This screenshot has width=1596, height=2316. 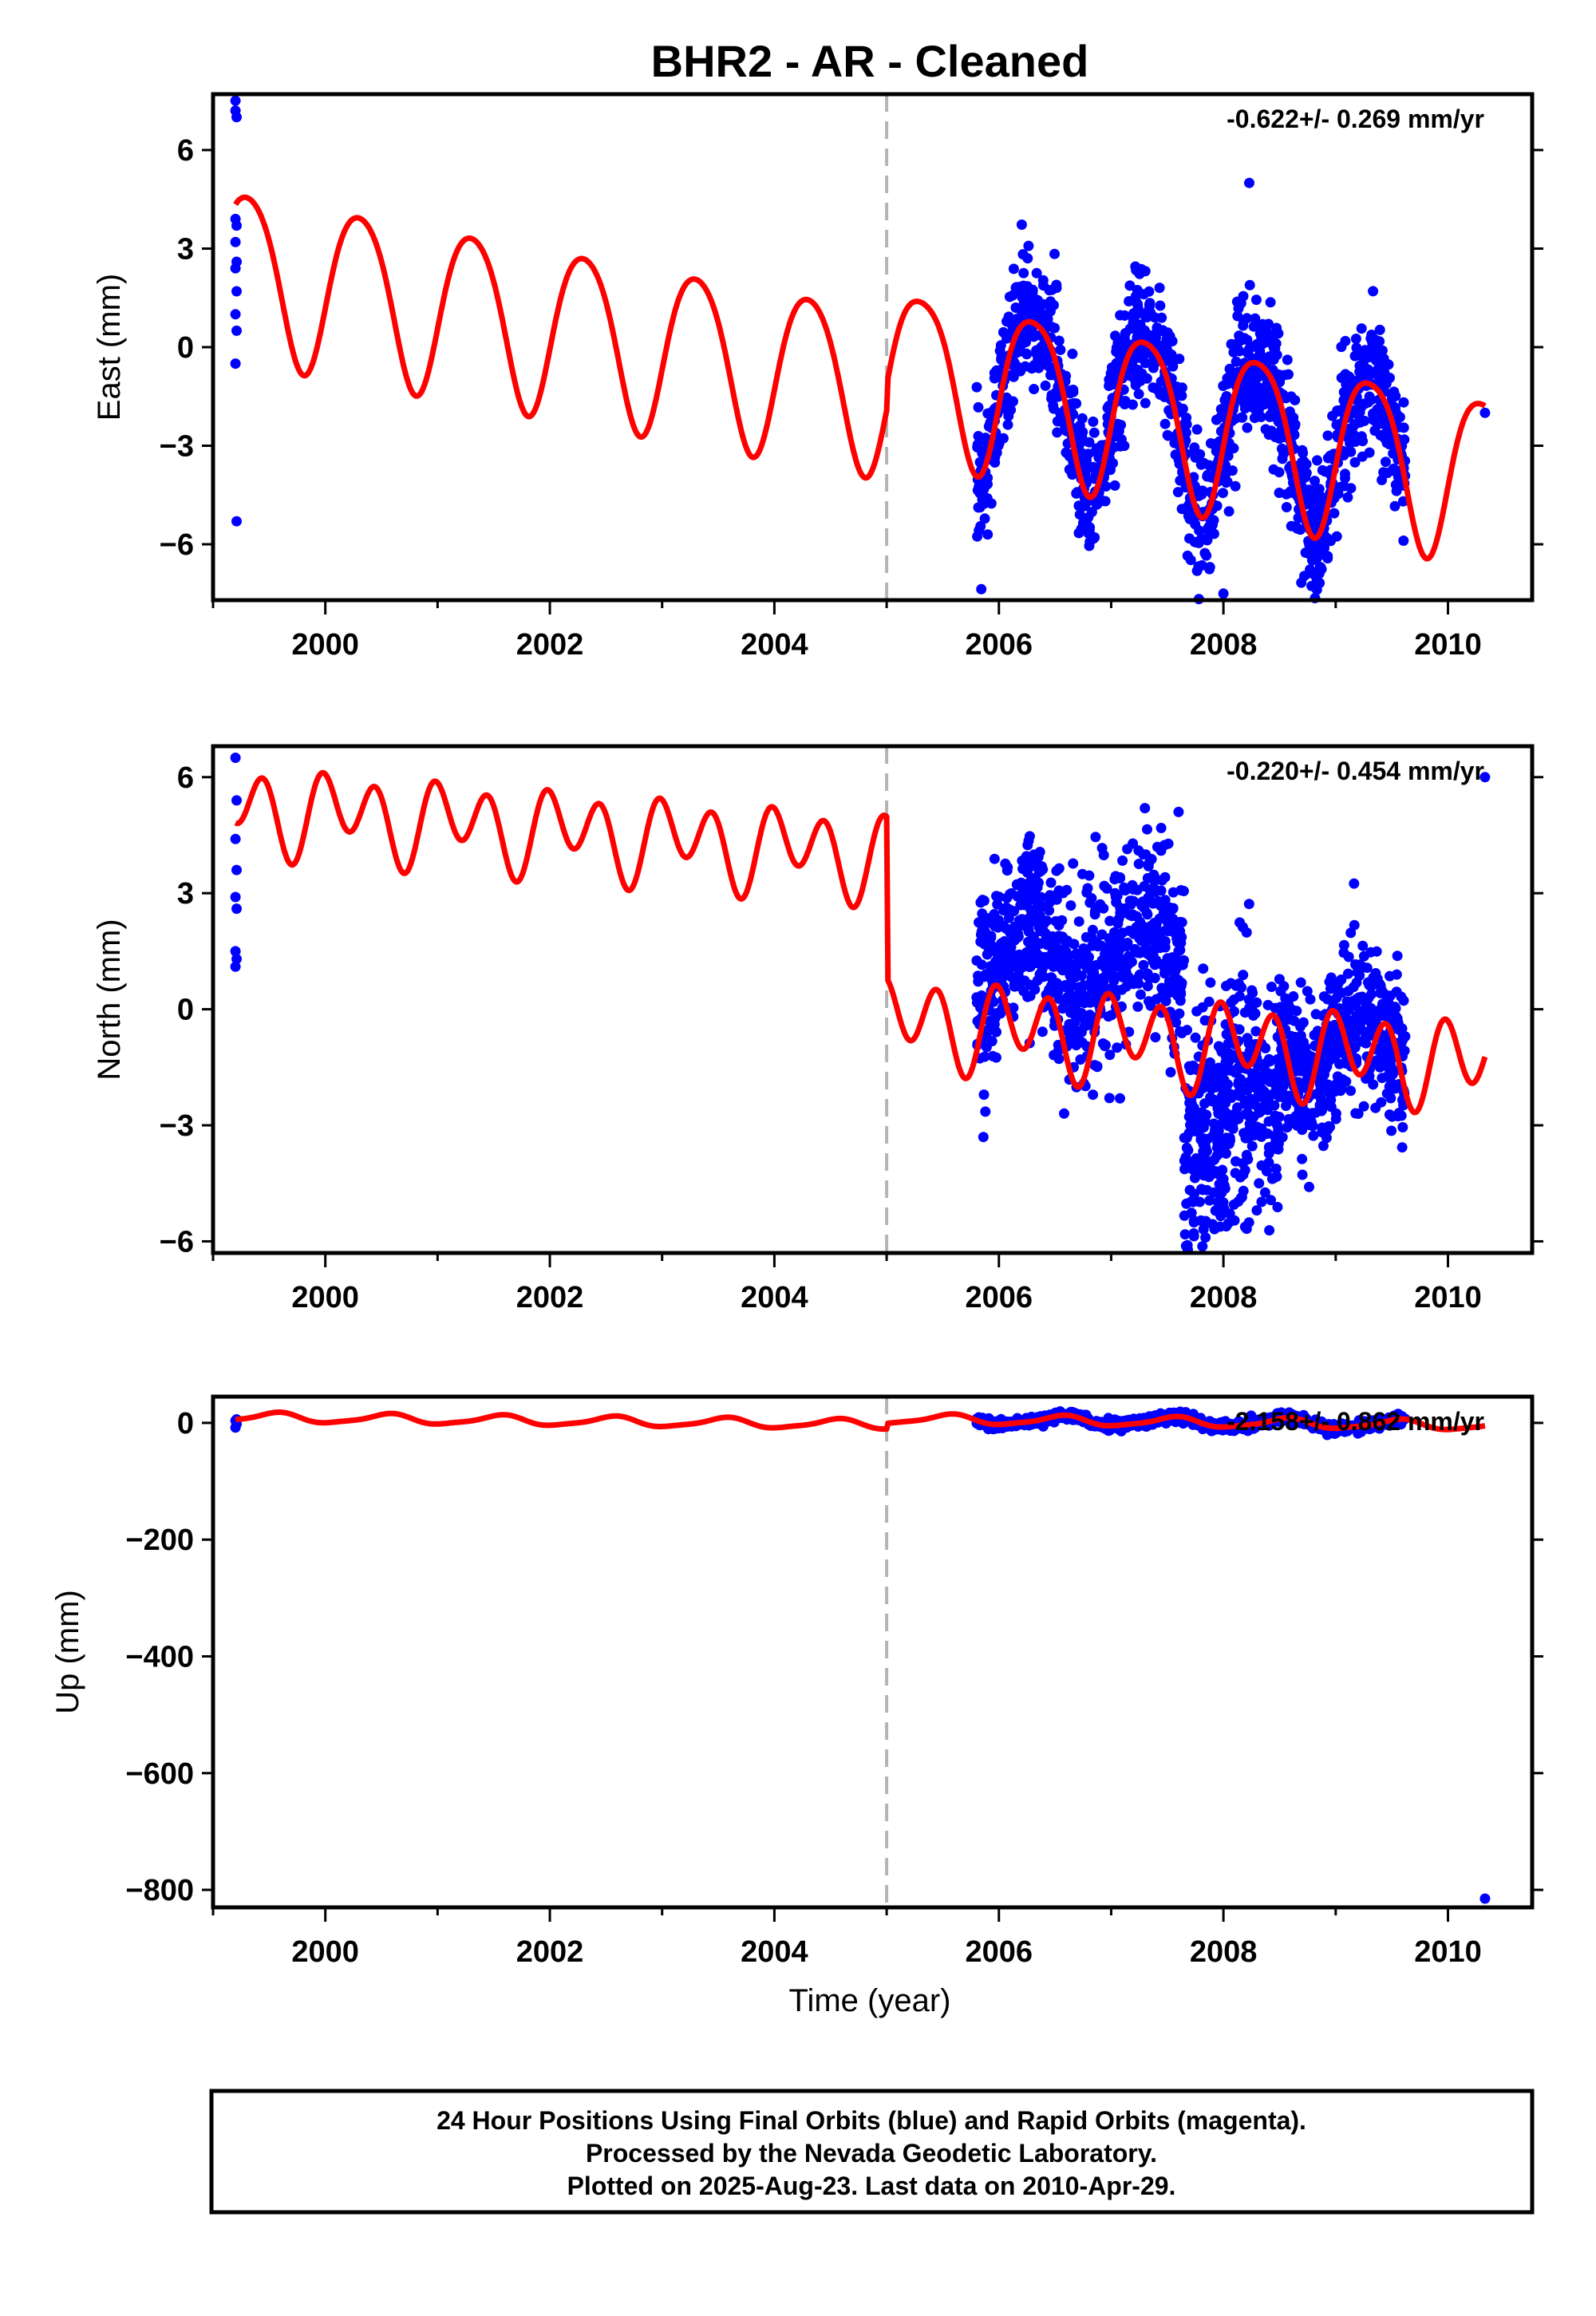 What do you see at coordinates (1448, 1297) in the screenshot?
I see `x-tick-label: 2010` at bounding box center [1448, 1297].